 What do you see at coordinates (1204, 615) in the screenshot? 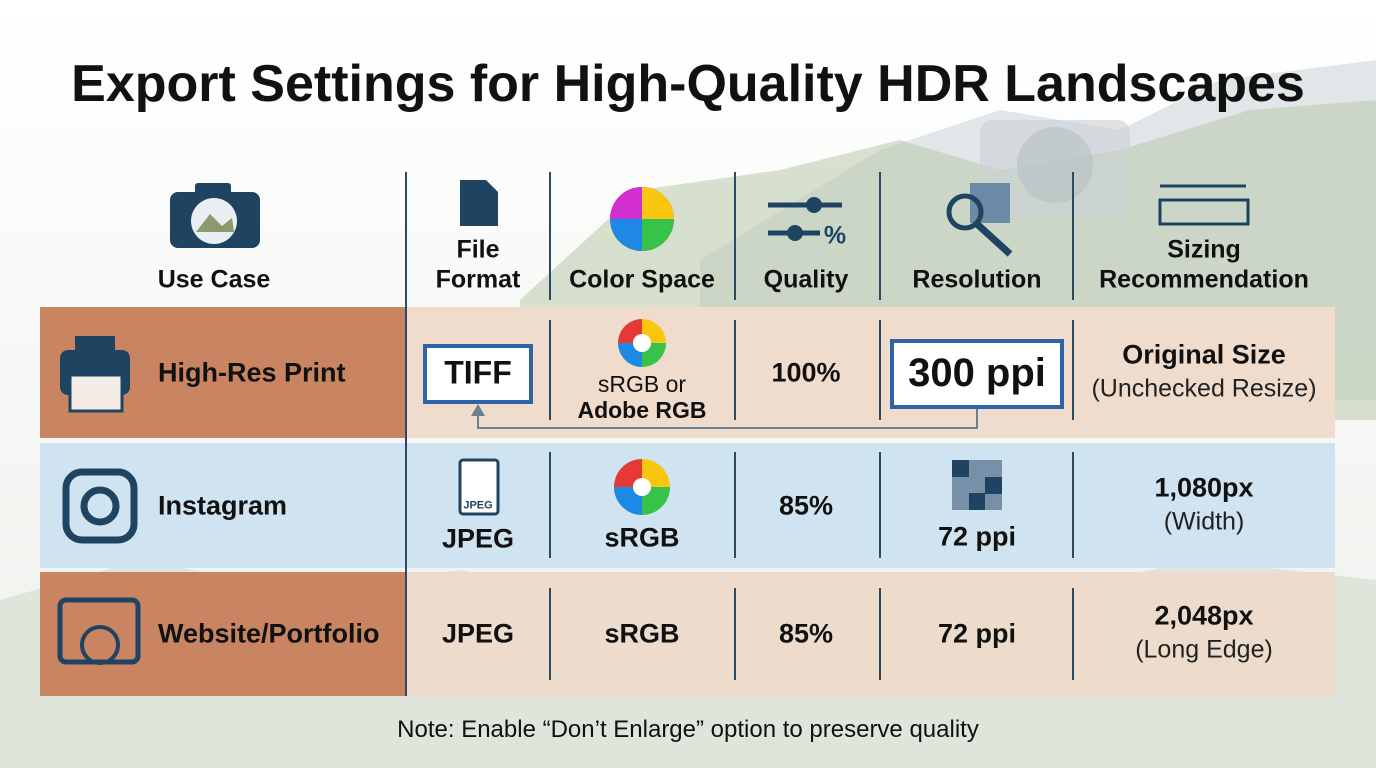
I see `sizing: 2,048px` at bounding box center [1204, 615].